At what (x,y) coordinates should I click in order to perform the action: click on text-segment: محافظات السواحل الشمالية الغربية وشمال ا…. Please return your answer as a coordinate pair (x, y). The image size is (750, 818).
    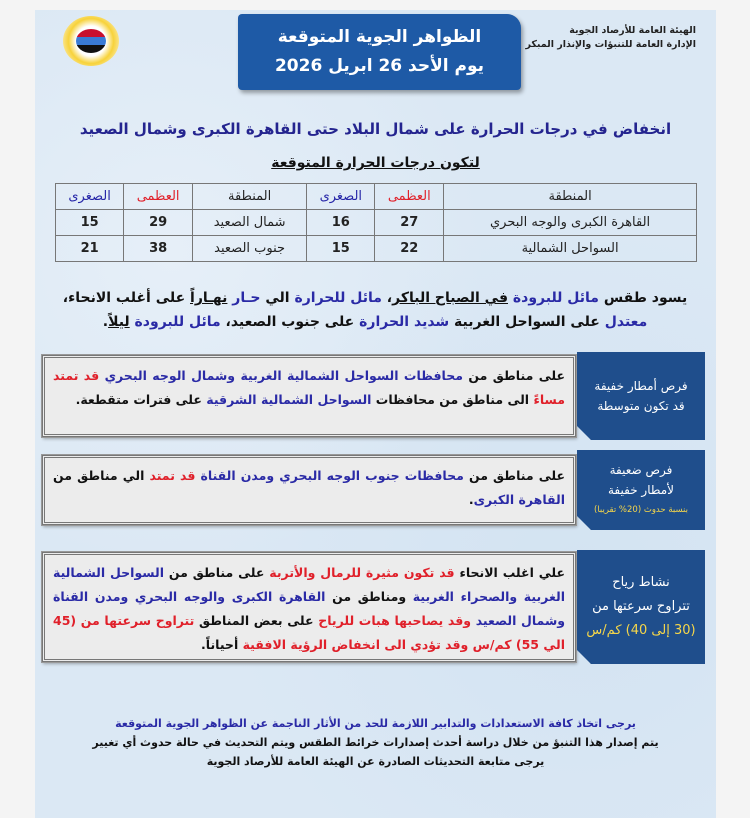
    Looking at the image, I should click on (283, 375).